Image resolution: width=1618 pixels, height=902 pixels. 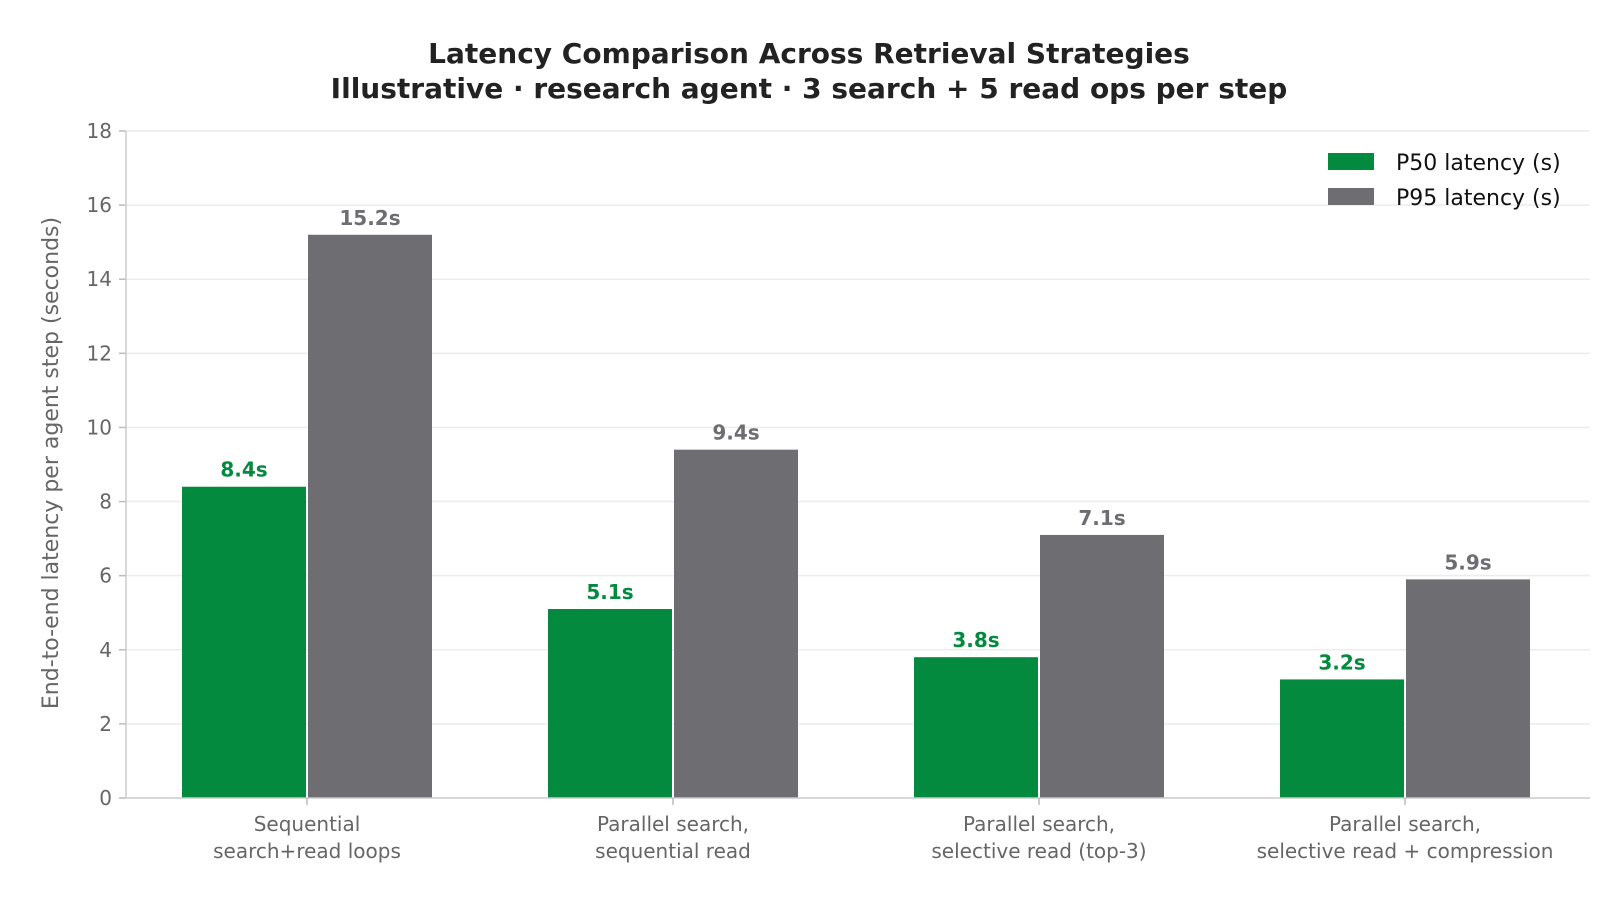 What do you see at coordinates (369, 218) in the screenshot?
I see `data-label-p95: 15.2s` at bounding box center [369, 218].